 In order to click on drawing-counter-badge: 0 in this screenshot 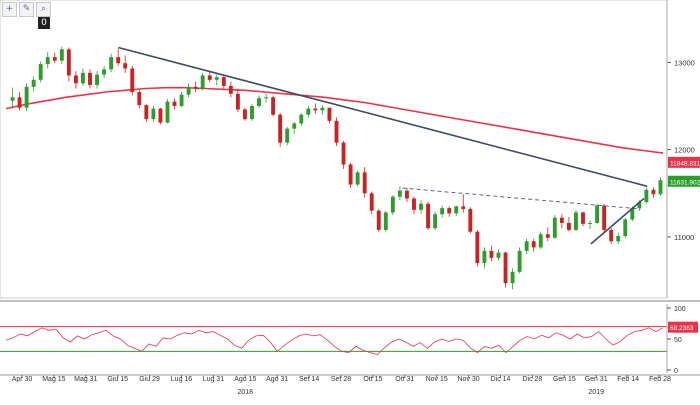, I will do `click(44, 23)`.